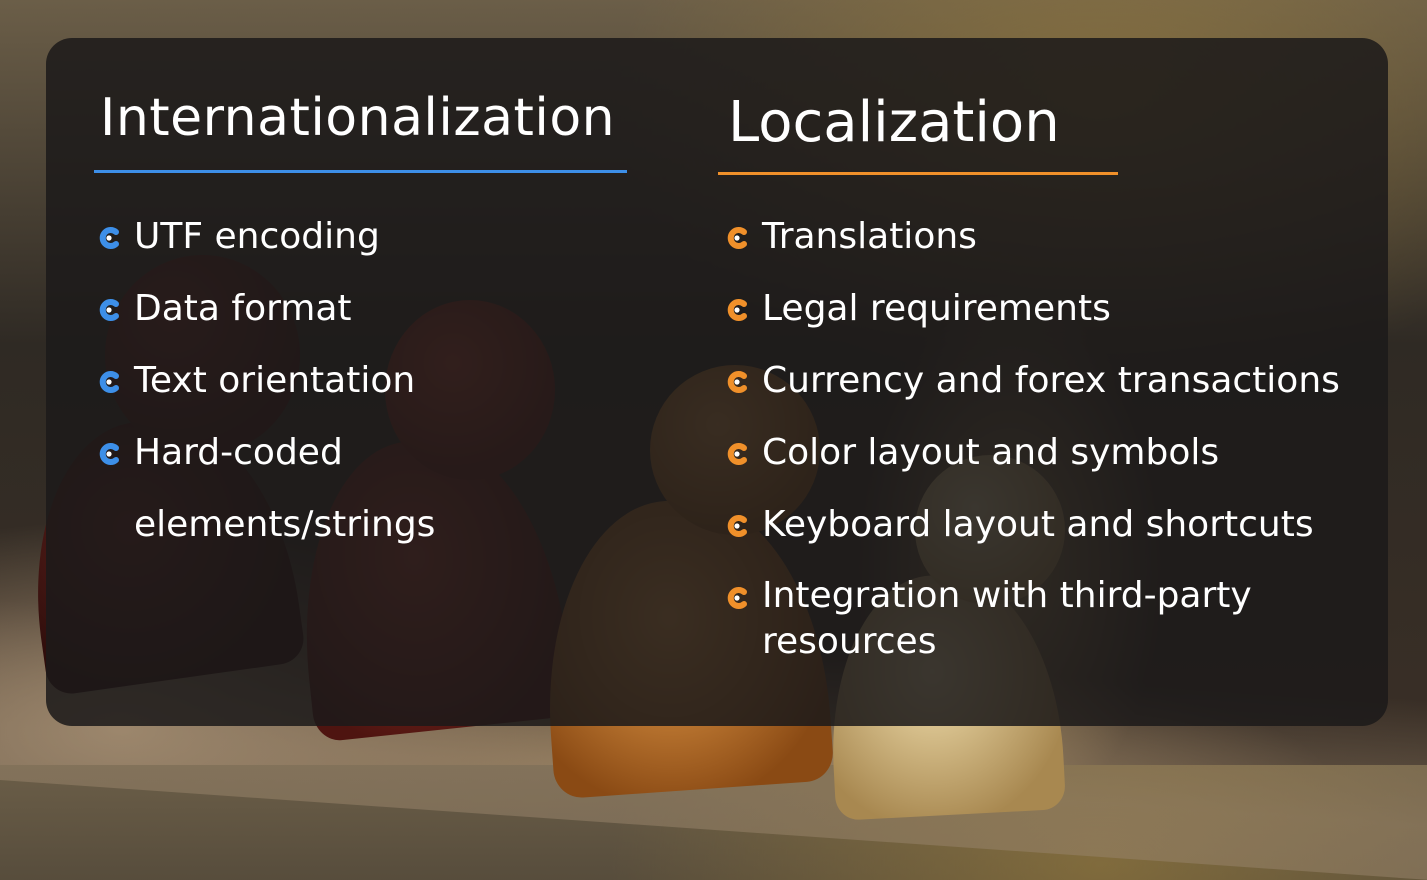  I want to click on list-item-label: Legal requirements, so click(936, 308).